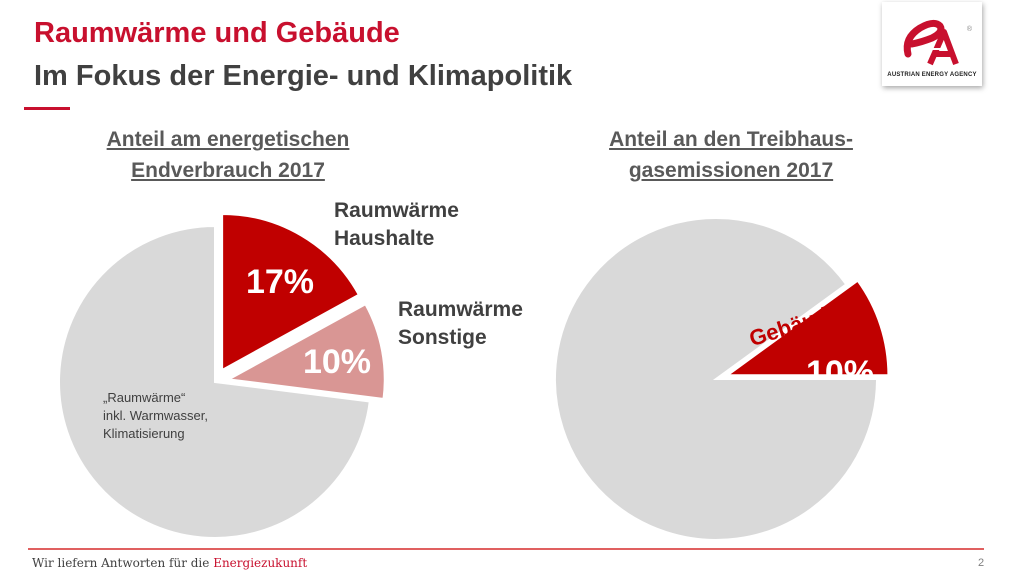 The width and height of the screenshot is (1024, 576). I want to click on title-accent-rule, so click(47, 108).